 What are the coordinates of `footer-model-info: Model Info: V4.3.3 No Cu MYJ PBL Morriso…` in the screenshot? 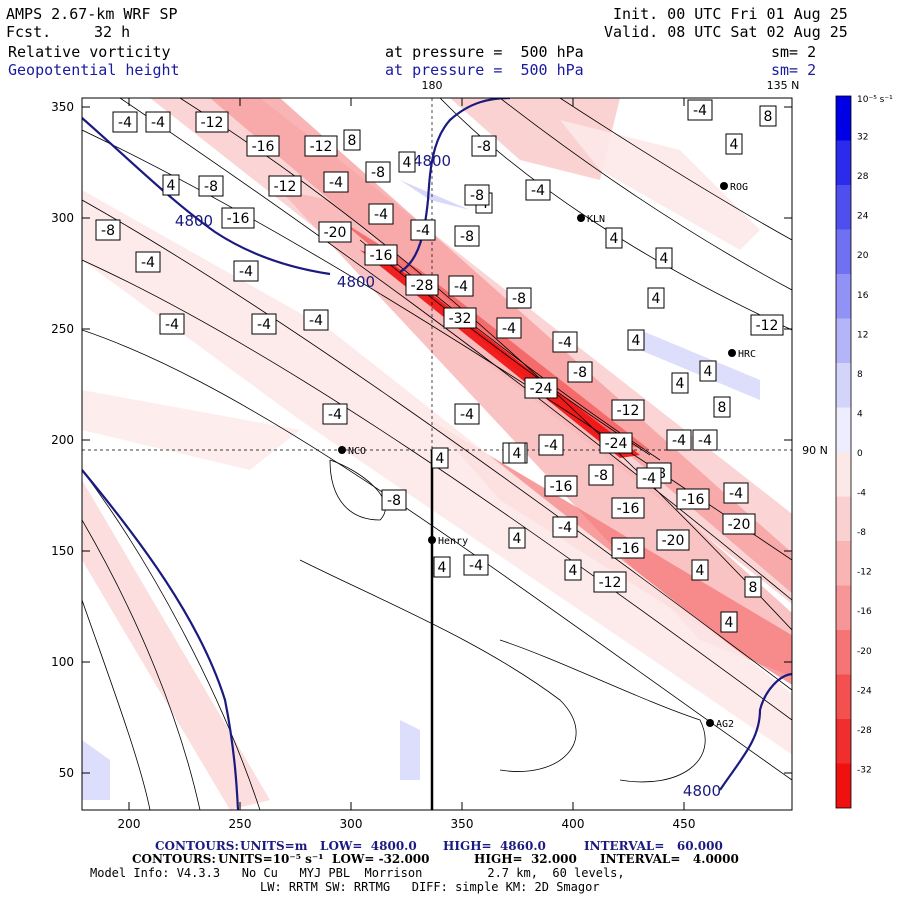 It's located at (357, 873).